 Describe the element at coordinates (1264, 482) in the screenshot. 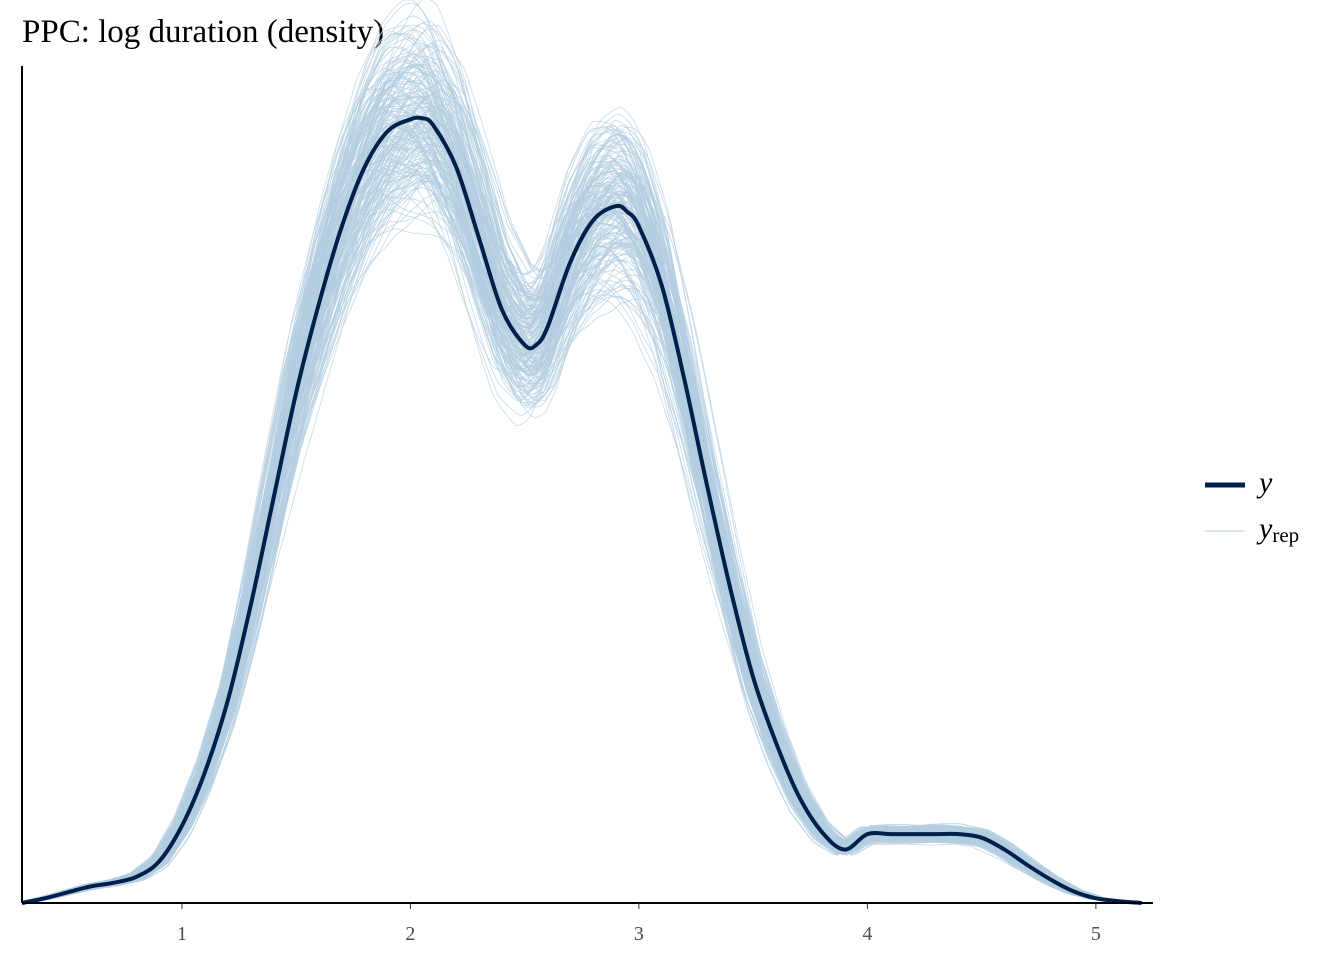

I see `legend-y-label: y` at that location.